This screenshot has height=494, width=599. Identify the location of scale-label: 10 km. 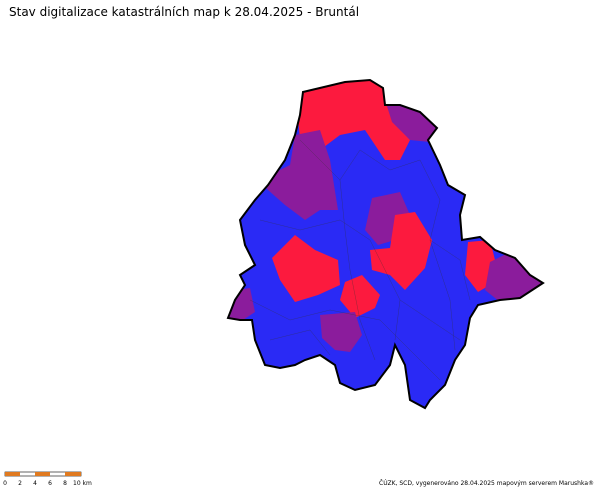
(82, 483).